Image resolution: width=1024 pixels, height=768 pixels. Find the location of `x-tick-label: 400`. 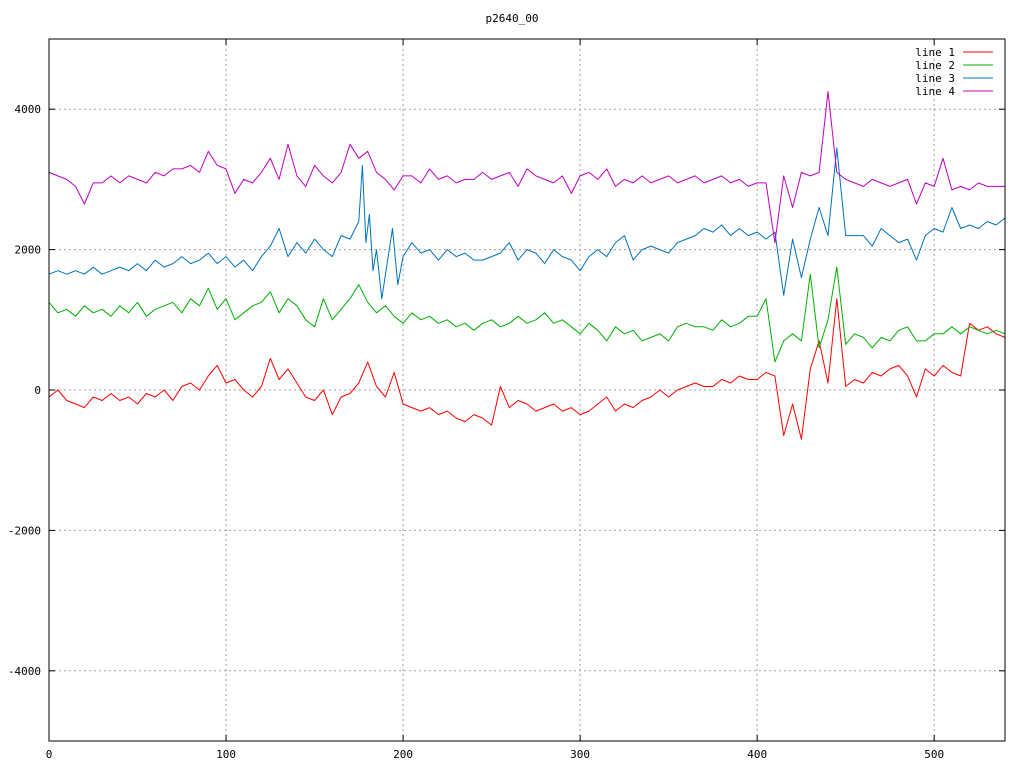

x-tick-label: 400 is located at coordinates (757, 754).